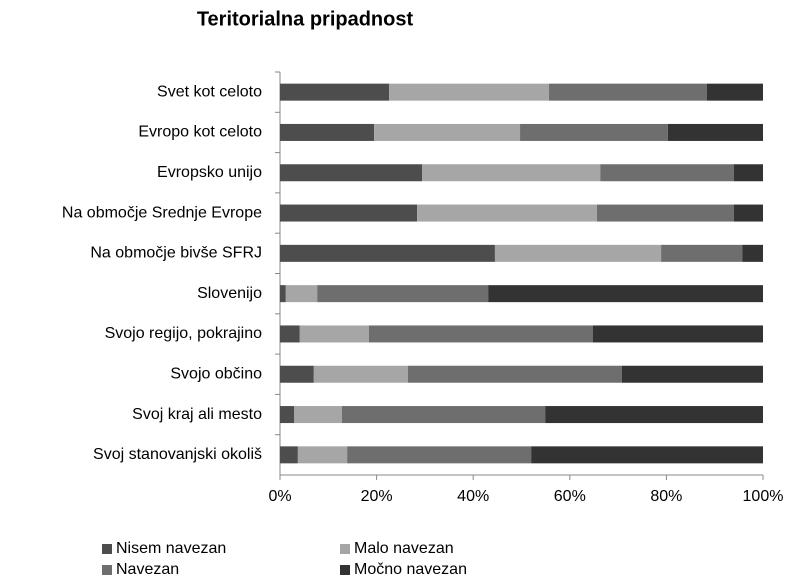 The image size is (787, 581). What do you see at coordinates (171, 548) in the screenshot?
I see `legend-label: Nisem navezan` at bounding box center [171, 548].